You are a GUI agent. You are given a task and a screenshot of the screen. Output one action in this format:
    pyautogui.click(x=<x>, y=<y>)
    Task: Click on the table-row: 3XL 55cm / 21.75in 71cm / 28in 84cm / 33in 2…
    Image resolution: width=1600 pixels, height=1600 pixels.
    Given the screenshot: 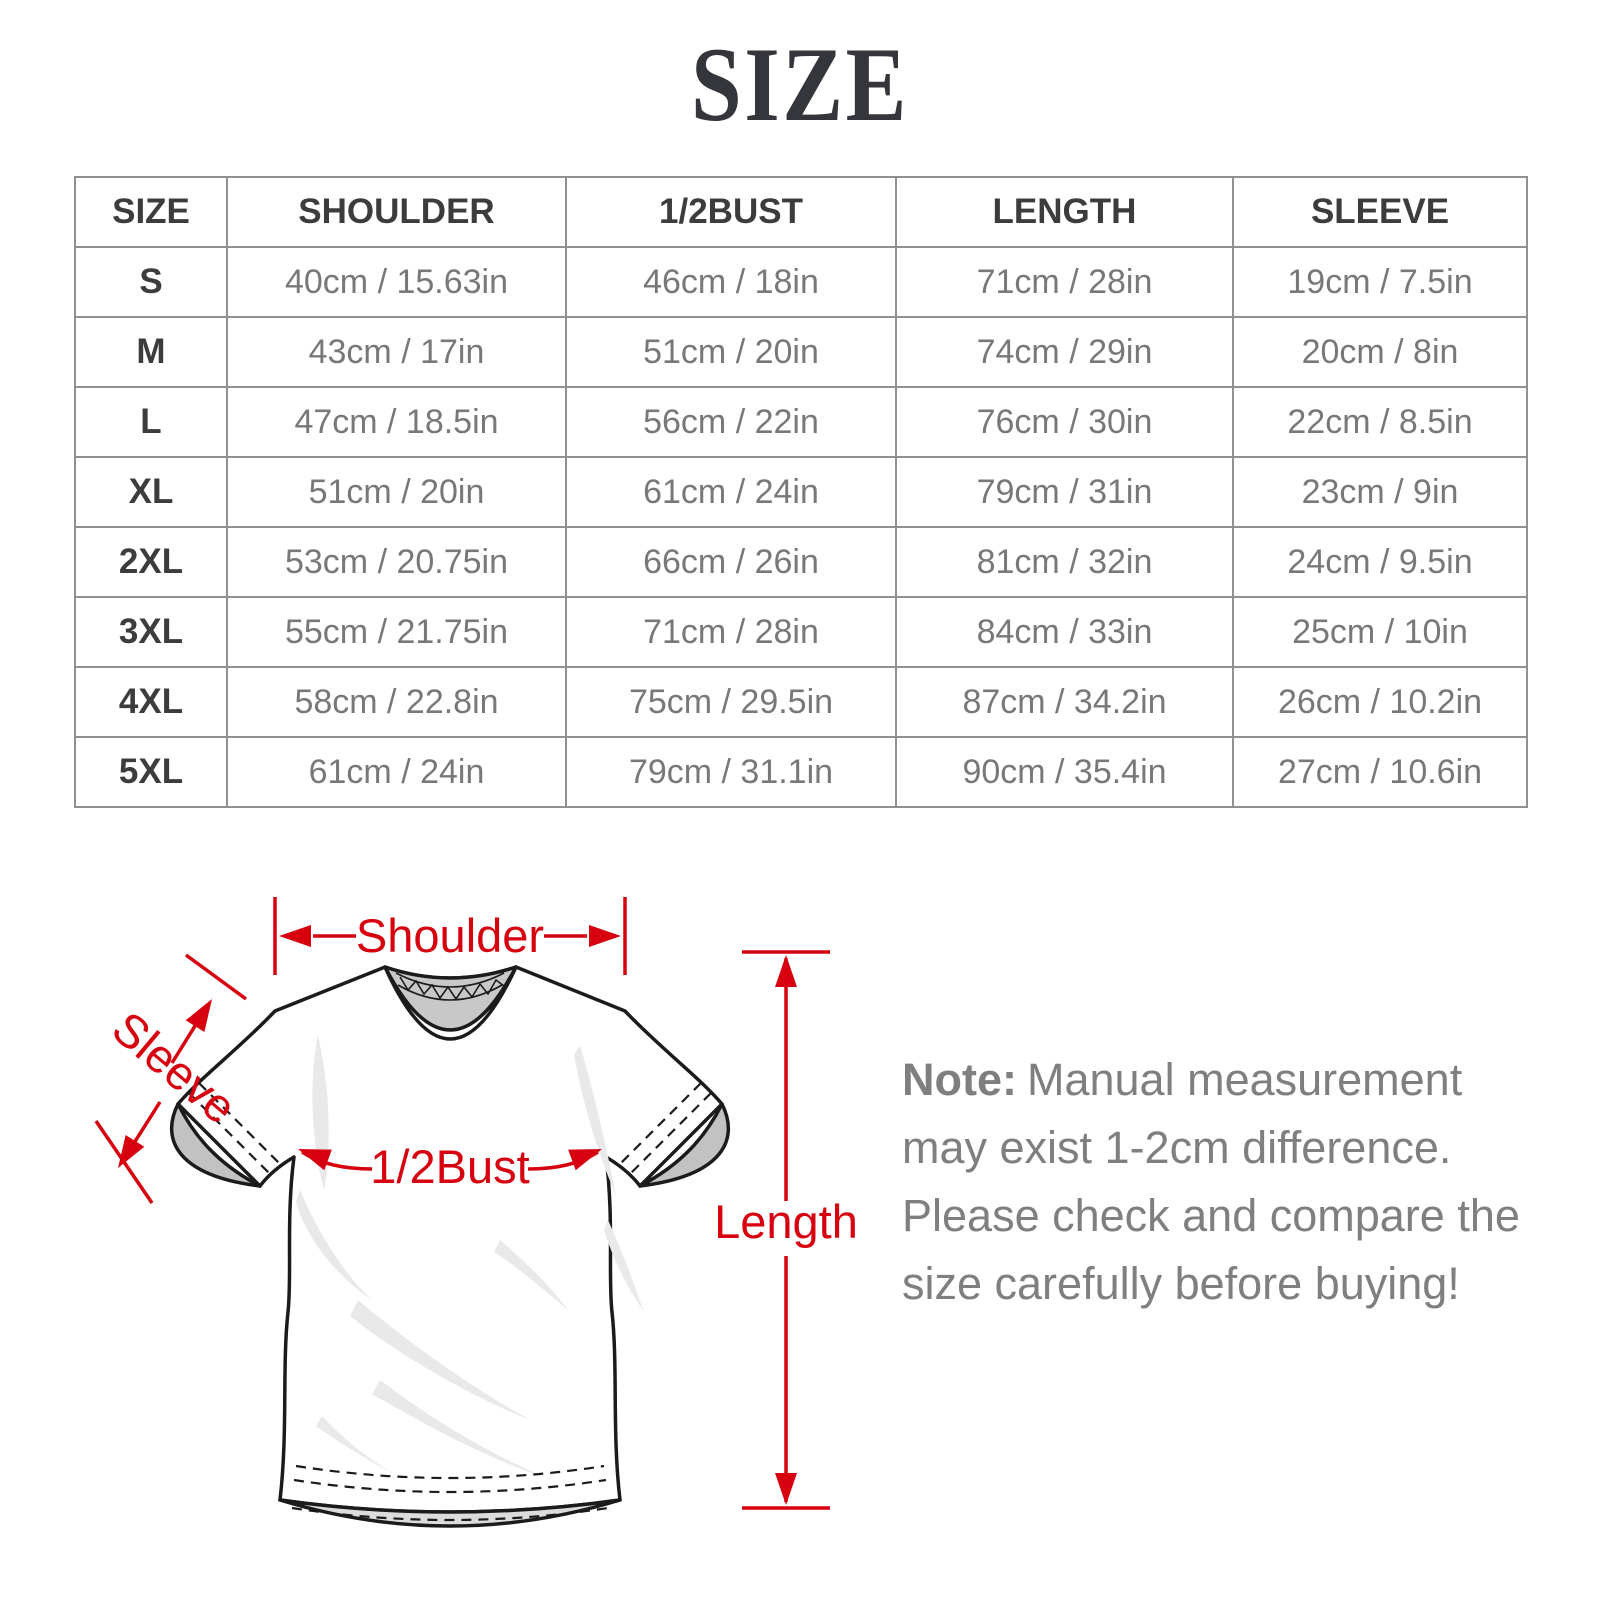 What is the action you would take?
    pyautogui.click(x=801, y=632)
    